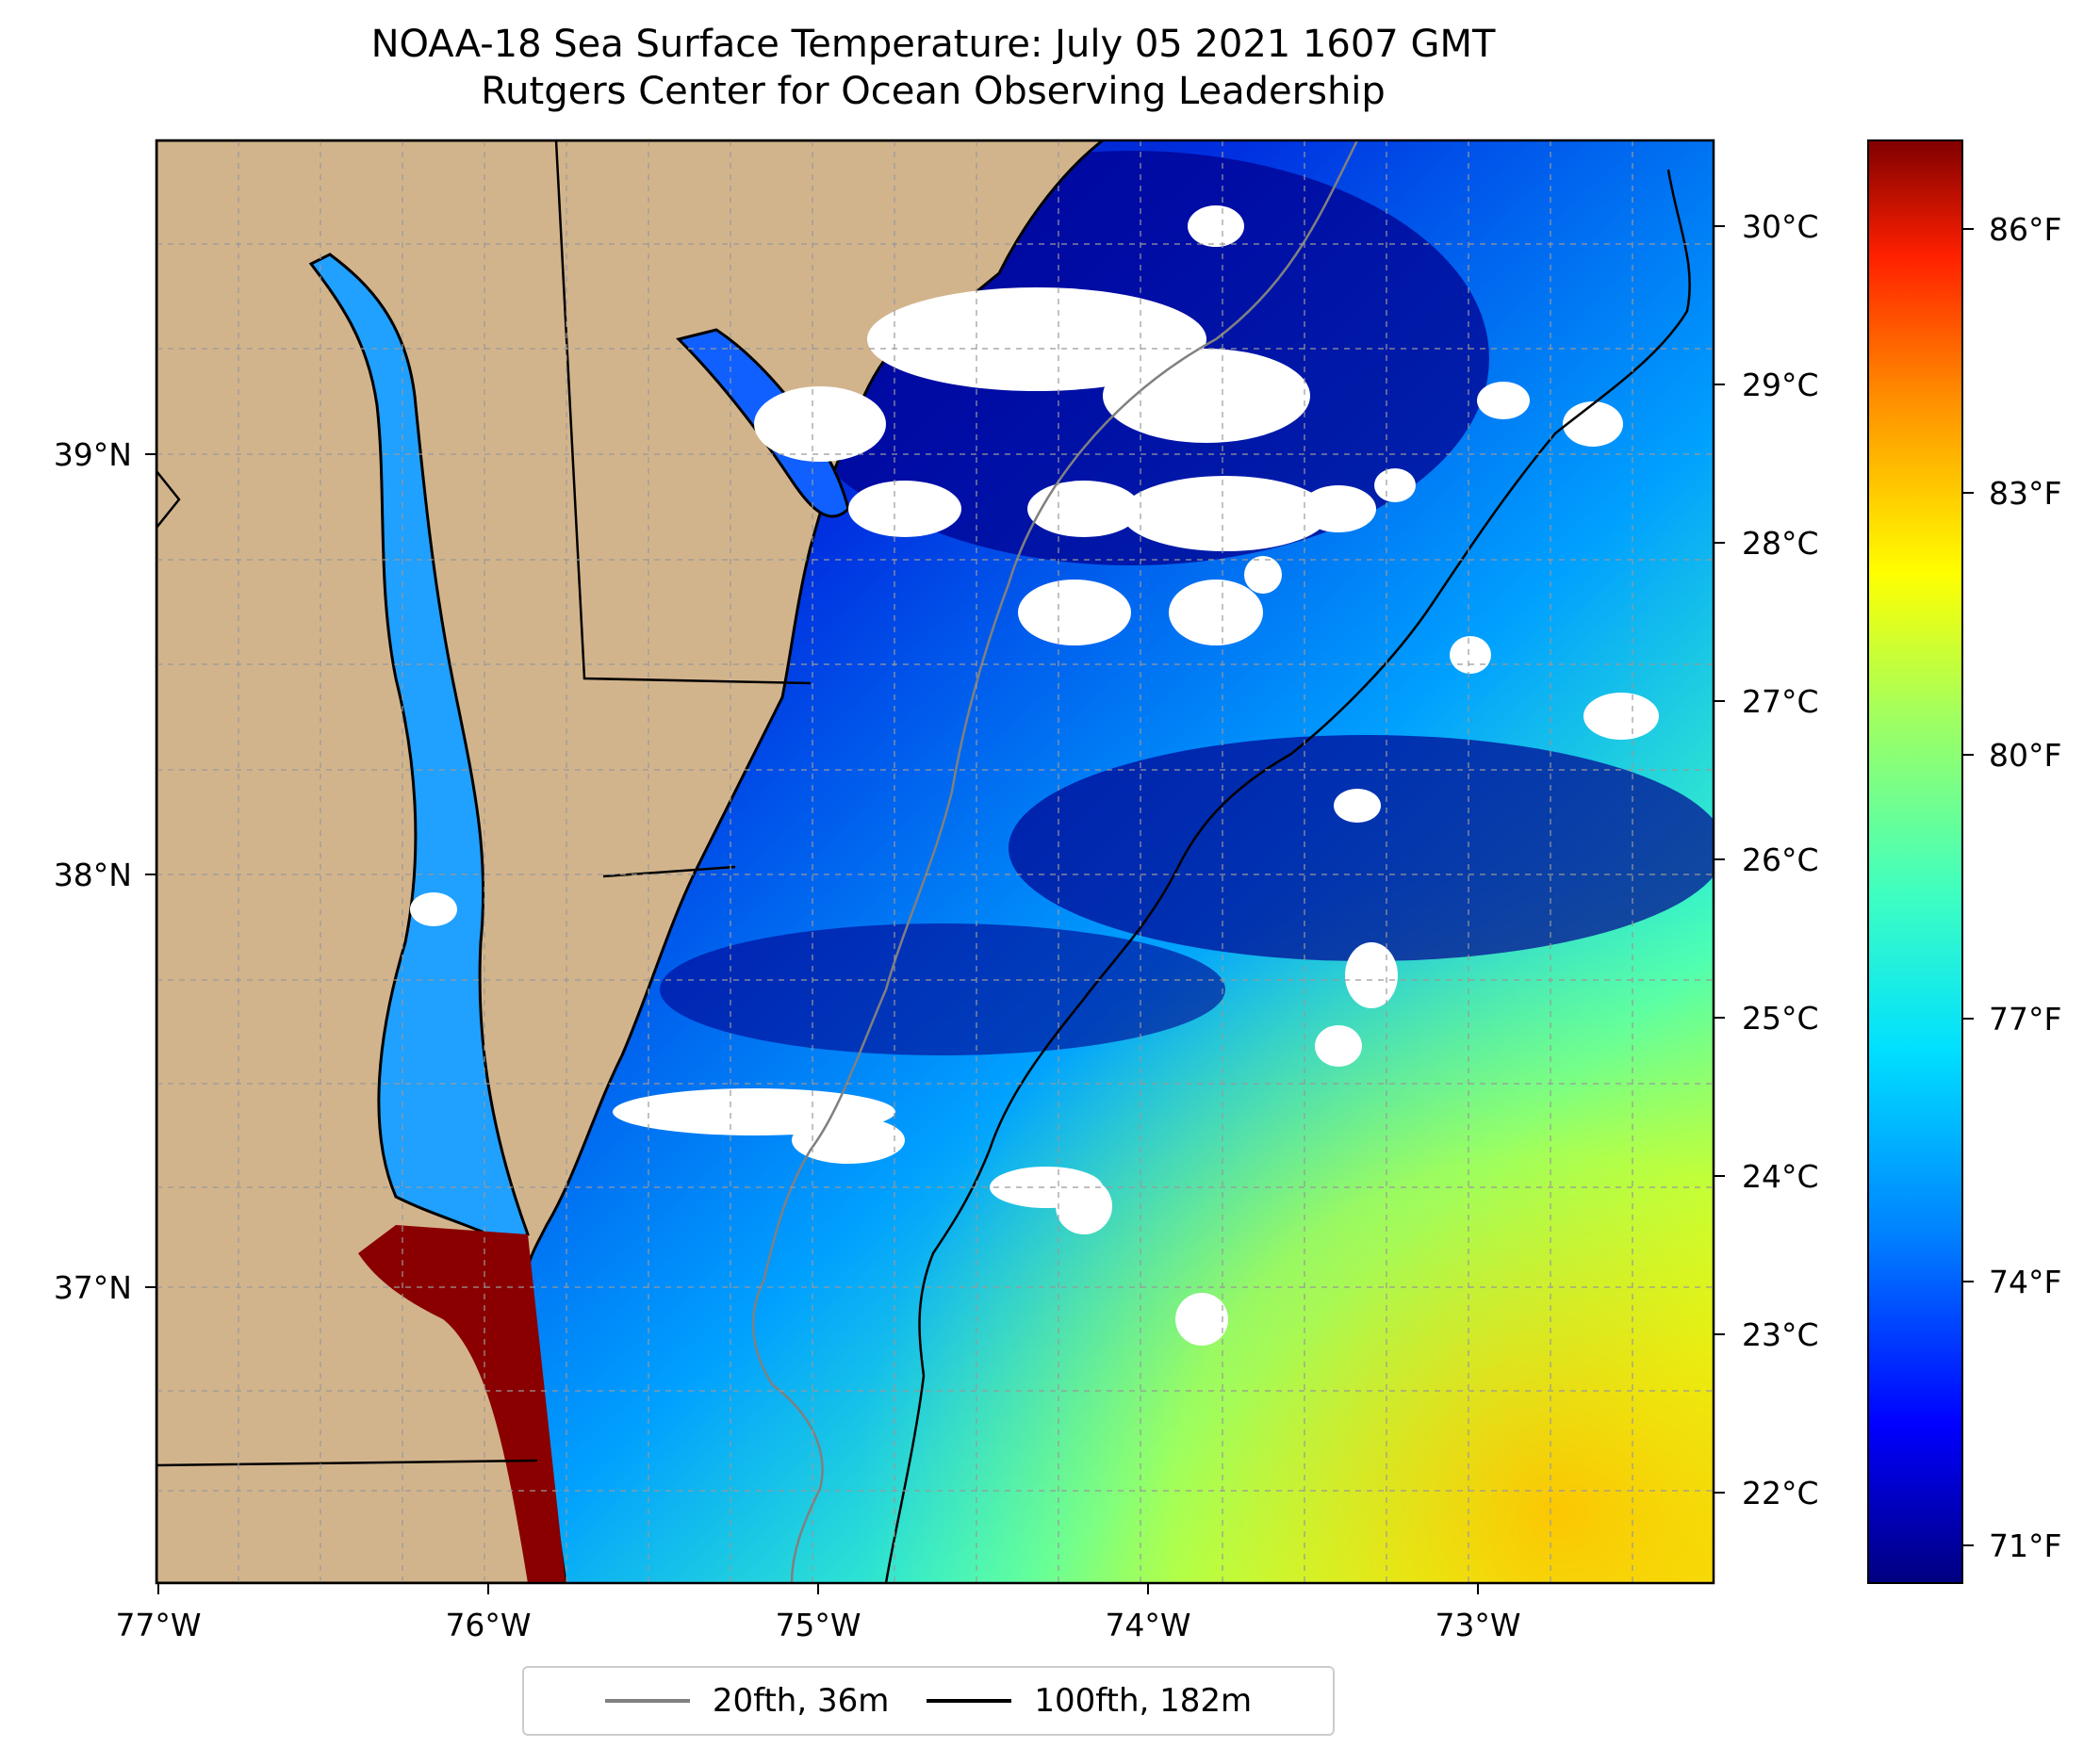 The image size is (2100, 1764). Describe the element at coordinates (1780, 226) in the screenshot. I see `celsius-tick-label-30: 30°C` at that location.